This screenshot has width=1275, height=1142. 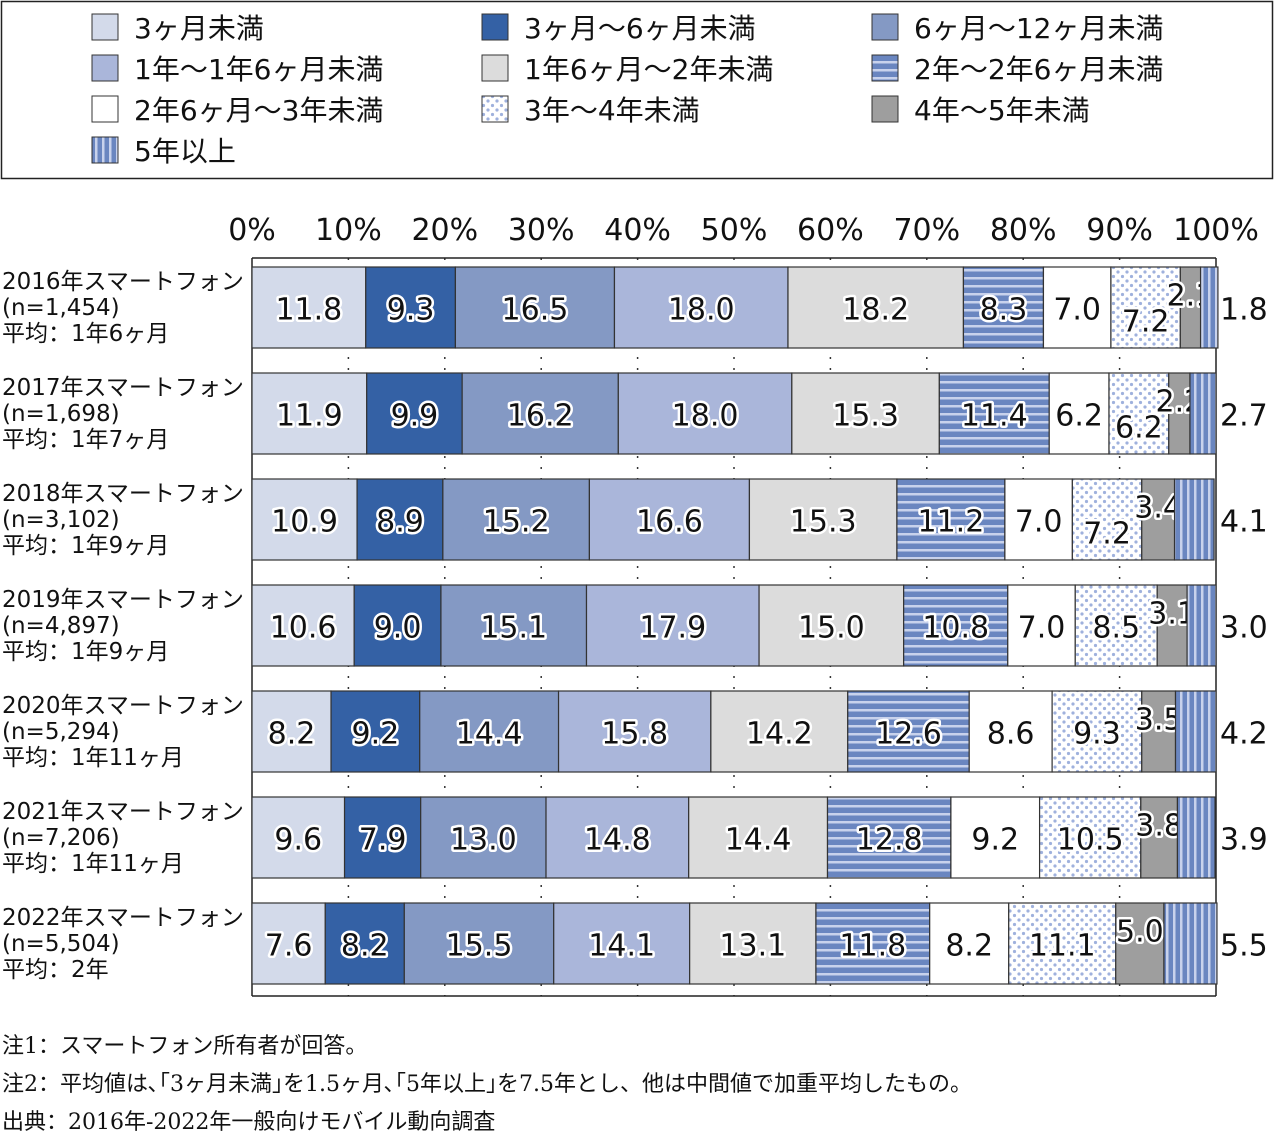 I want to click on data-label: 16.2, so click(x=540, y=416).